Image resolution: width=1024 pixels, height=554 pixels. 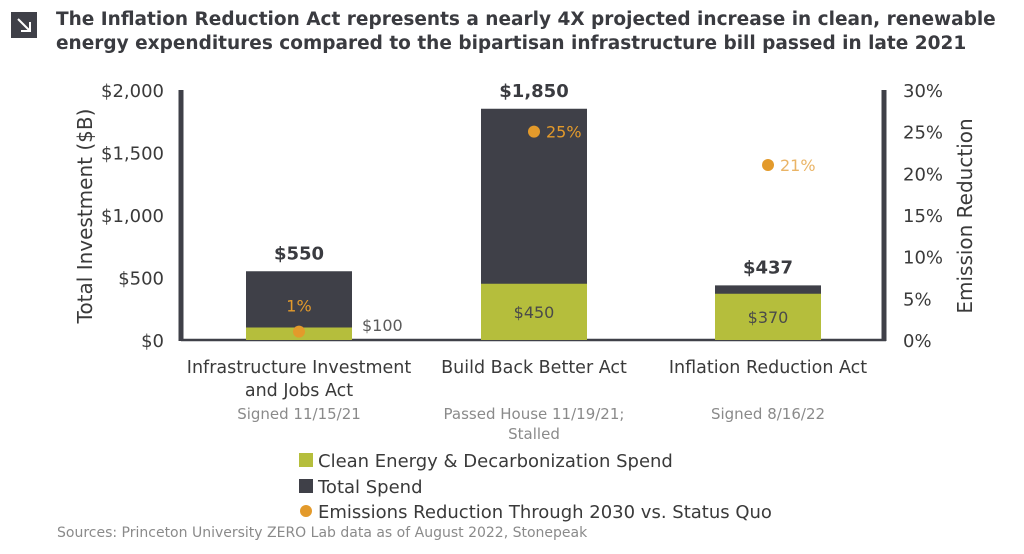 What do you see at coordinates (798, 165) in the screenshot?
I see `emissions-value-label: 21%` at bounding box center [798, 165].